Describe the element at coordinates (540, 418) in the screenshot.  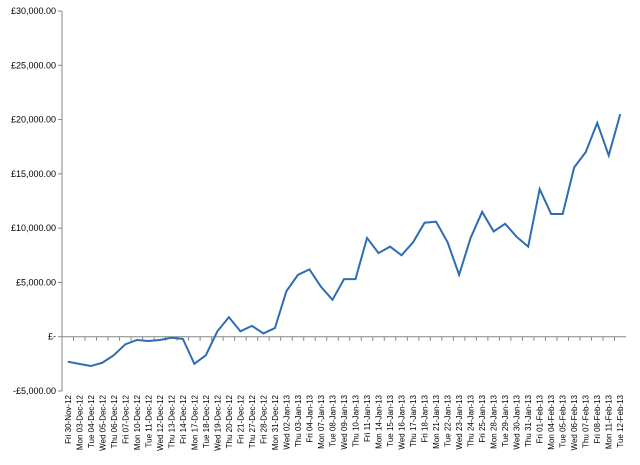
I see `x-tick-label: Fri 01-Feb-13` at that location.